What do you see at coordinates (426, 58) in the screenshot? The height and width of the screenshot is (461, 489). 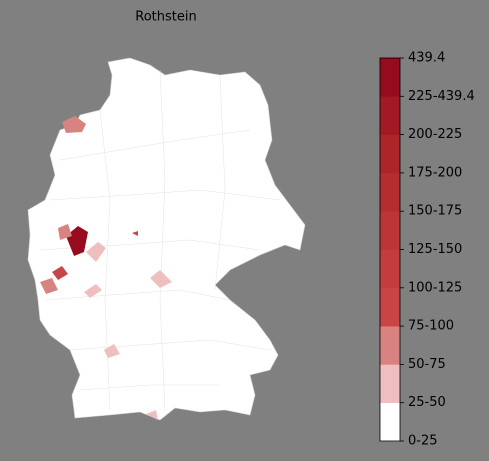 I see `colorbar-label: 439.4` at bounding box center [426, 58].